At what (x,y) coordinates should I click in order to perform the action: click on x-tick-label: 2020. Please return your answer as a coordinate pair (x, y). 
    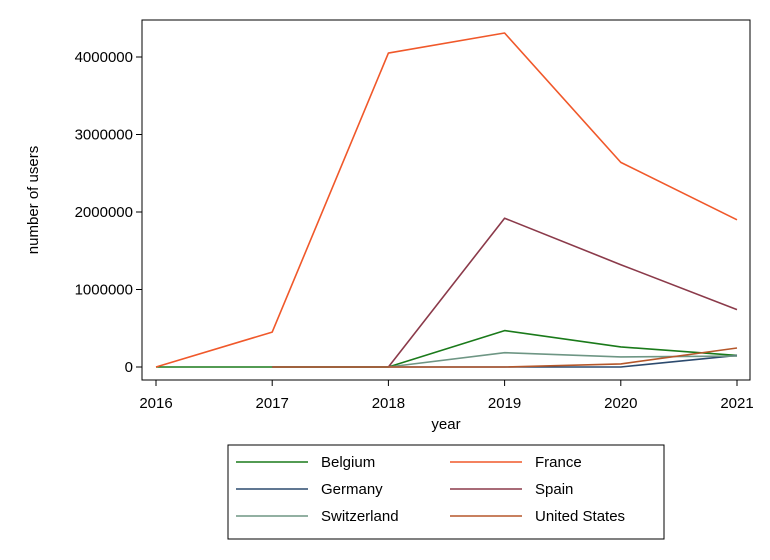
    Looking at the image, I should click on (620, 403).